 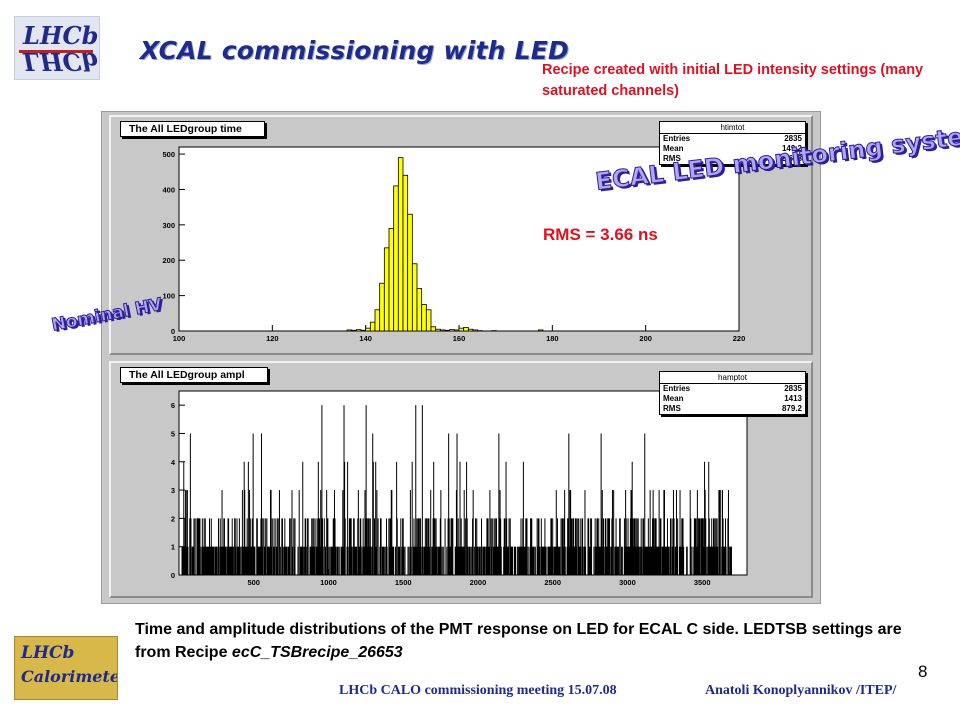 What do you see at coordinates (923, 671) in the screenshot?
I see `page-number: 8` at bounding box center [923, 671].